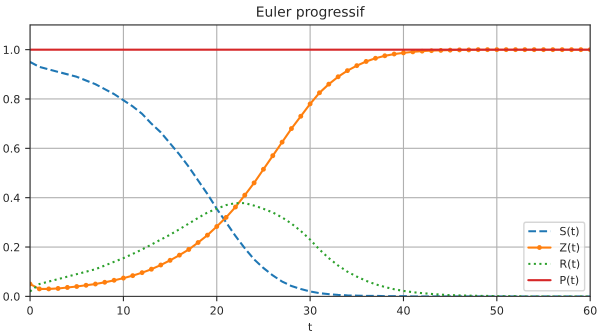  What do you see at coordinates (217, 310) in the screenshot?
I see `x-tick-label: 20` at bounding box center [217, 310].